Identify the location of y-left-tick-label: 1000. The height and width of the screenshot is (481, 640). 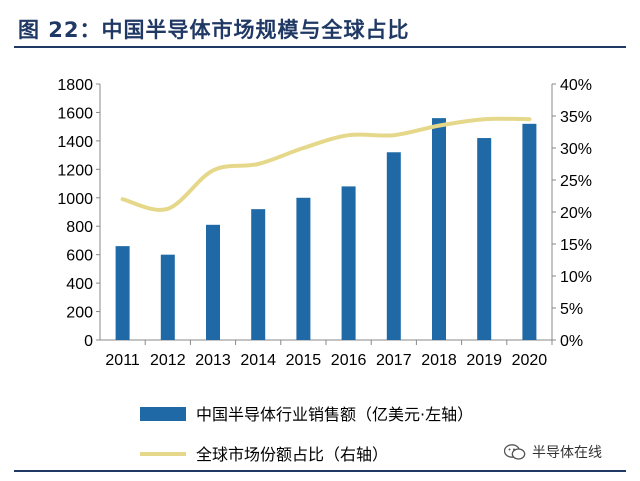
(75, 199).